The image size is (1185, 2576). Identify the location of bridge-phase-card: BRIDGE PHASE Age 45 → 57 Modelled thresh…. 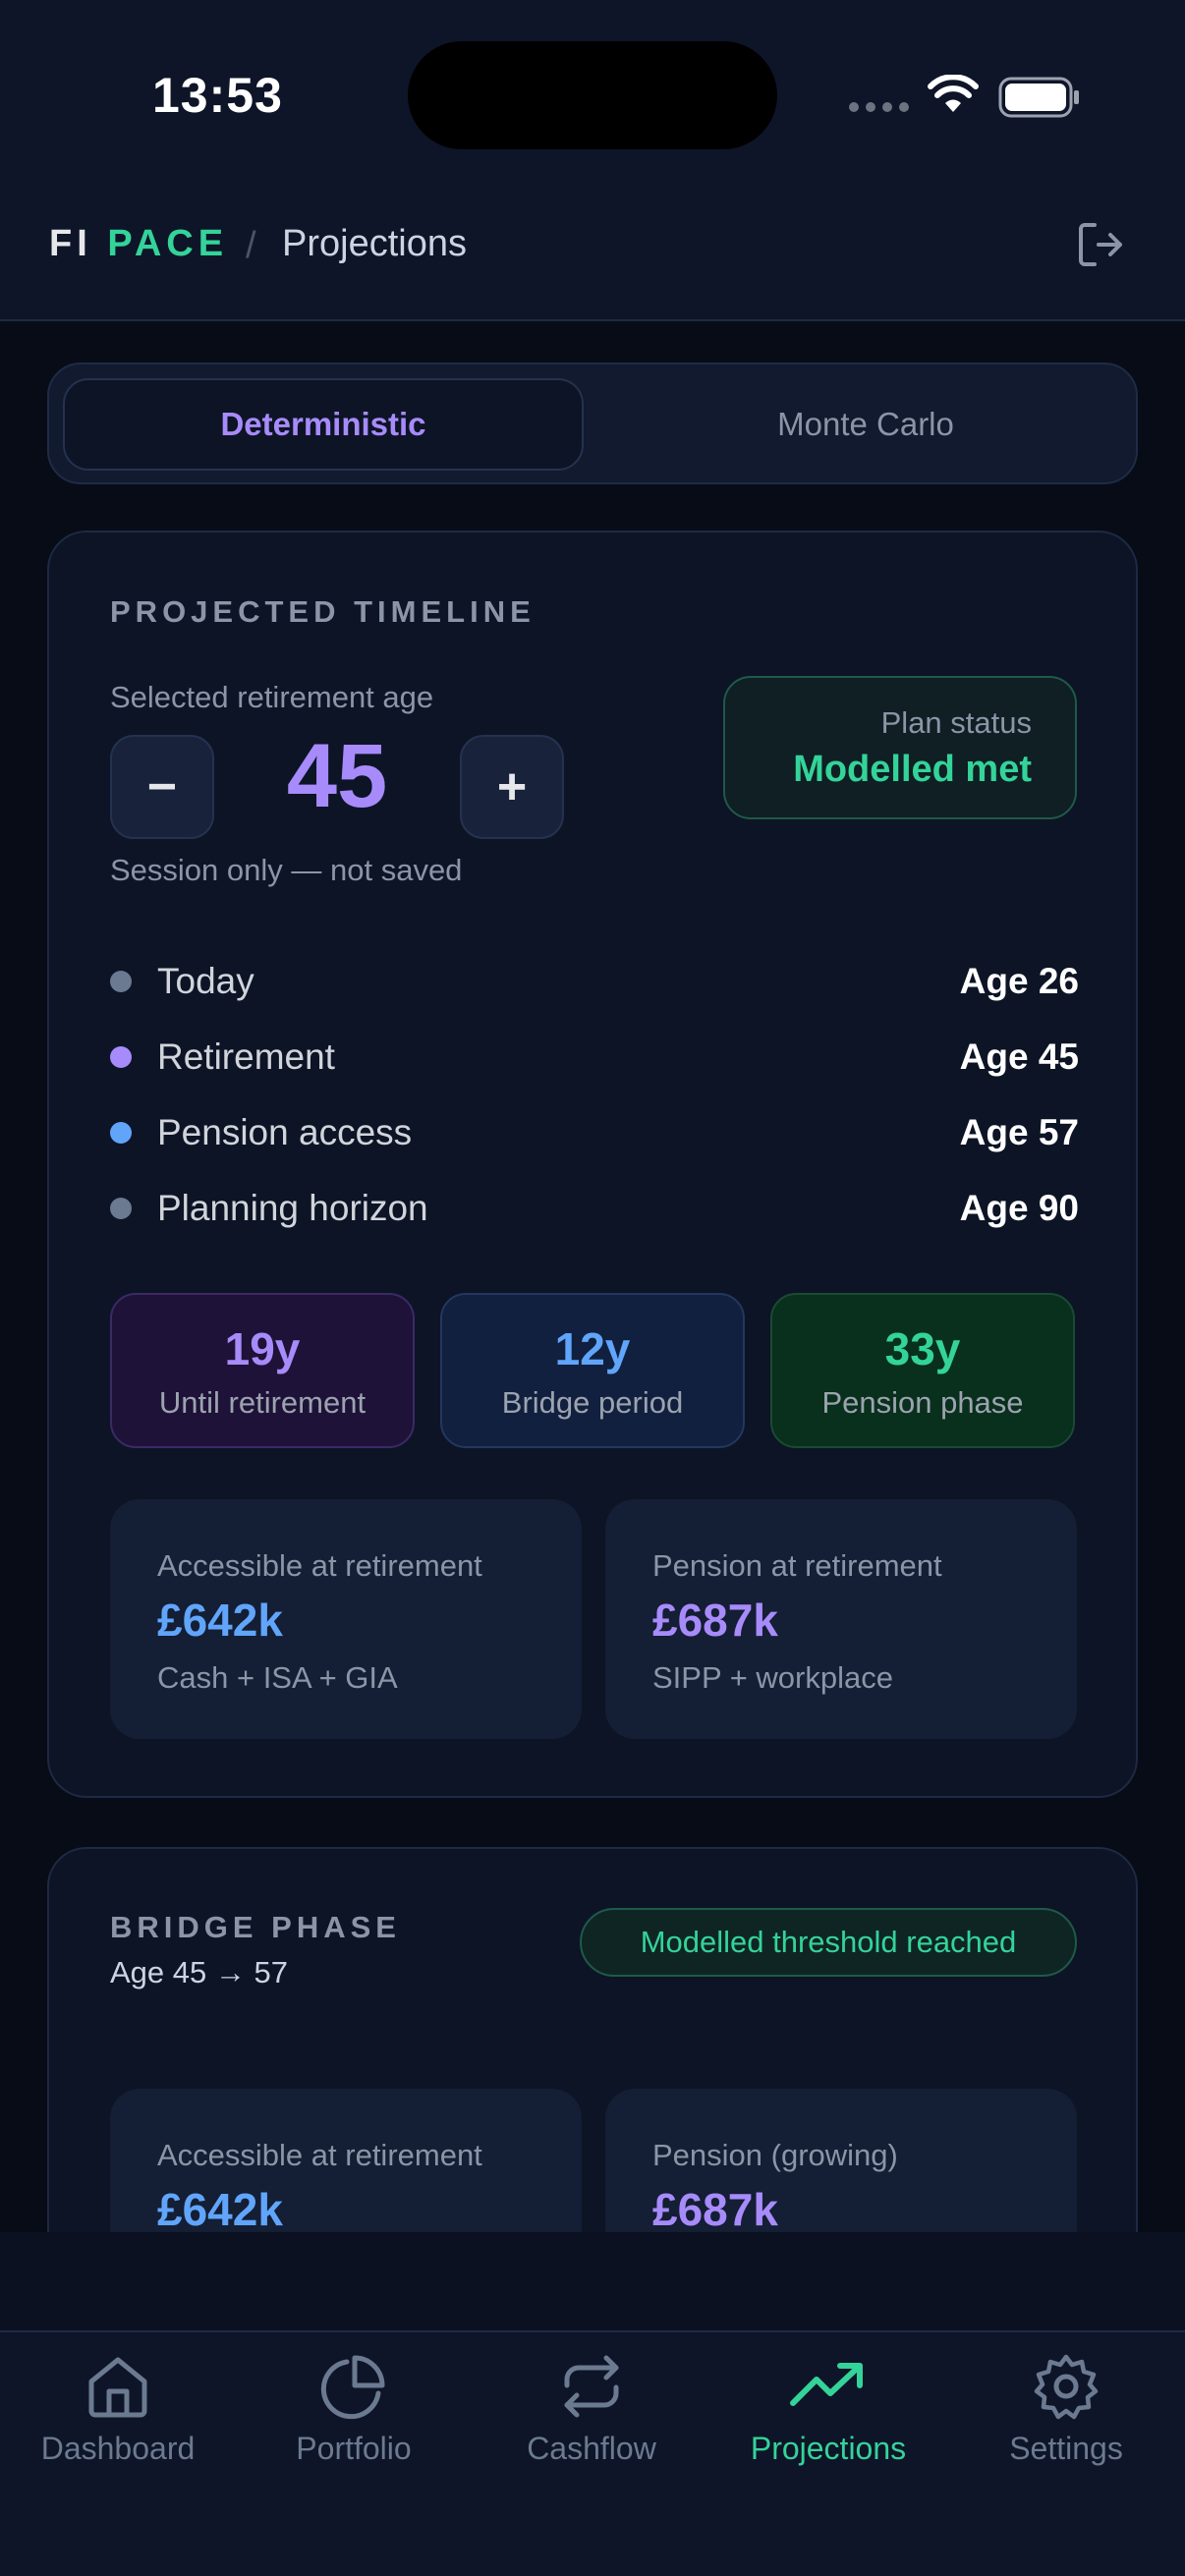
(592, 2039).